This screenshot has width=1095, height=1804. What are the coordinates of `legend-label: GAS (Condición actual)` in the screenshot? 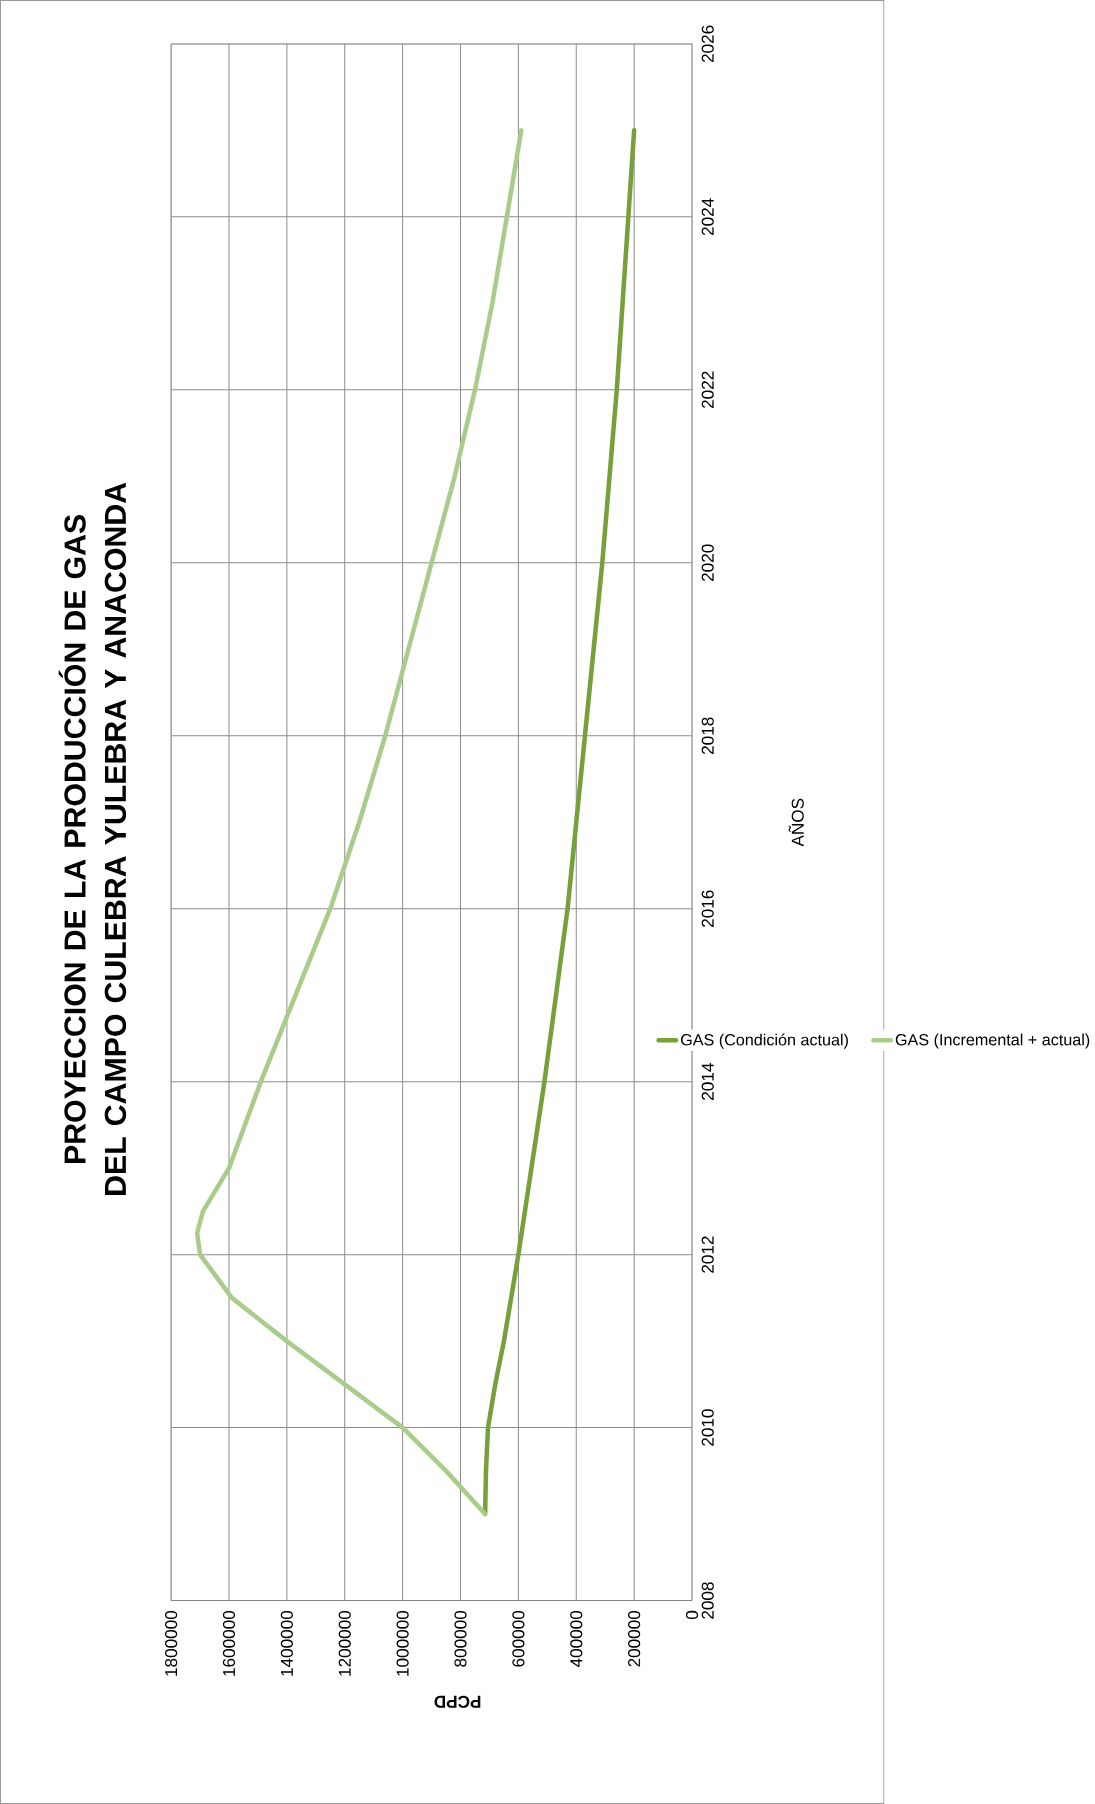 It's located at (764, 1041).